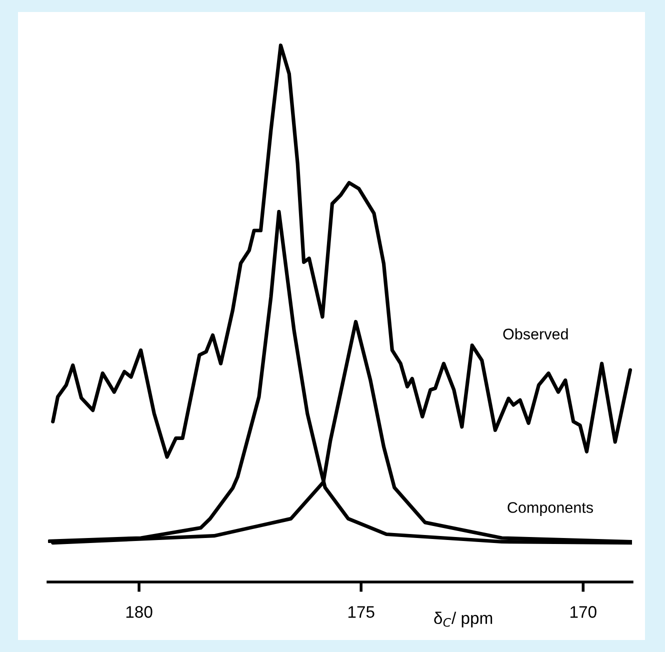 The width and height of the screenshot is (665, 652). I want to click on x-tick-label: 180, so click(139, 612).